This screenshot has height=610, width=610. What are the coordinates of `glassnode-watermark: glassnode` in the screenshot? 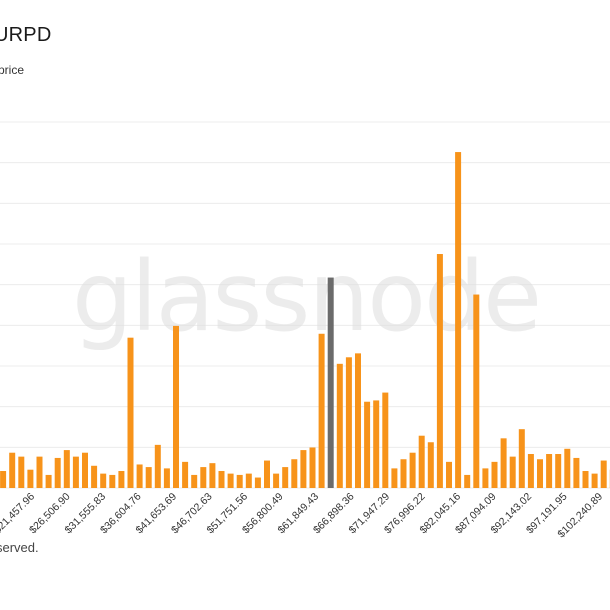 It's located at (306, 297).